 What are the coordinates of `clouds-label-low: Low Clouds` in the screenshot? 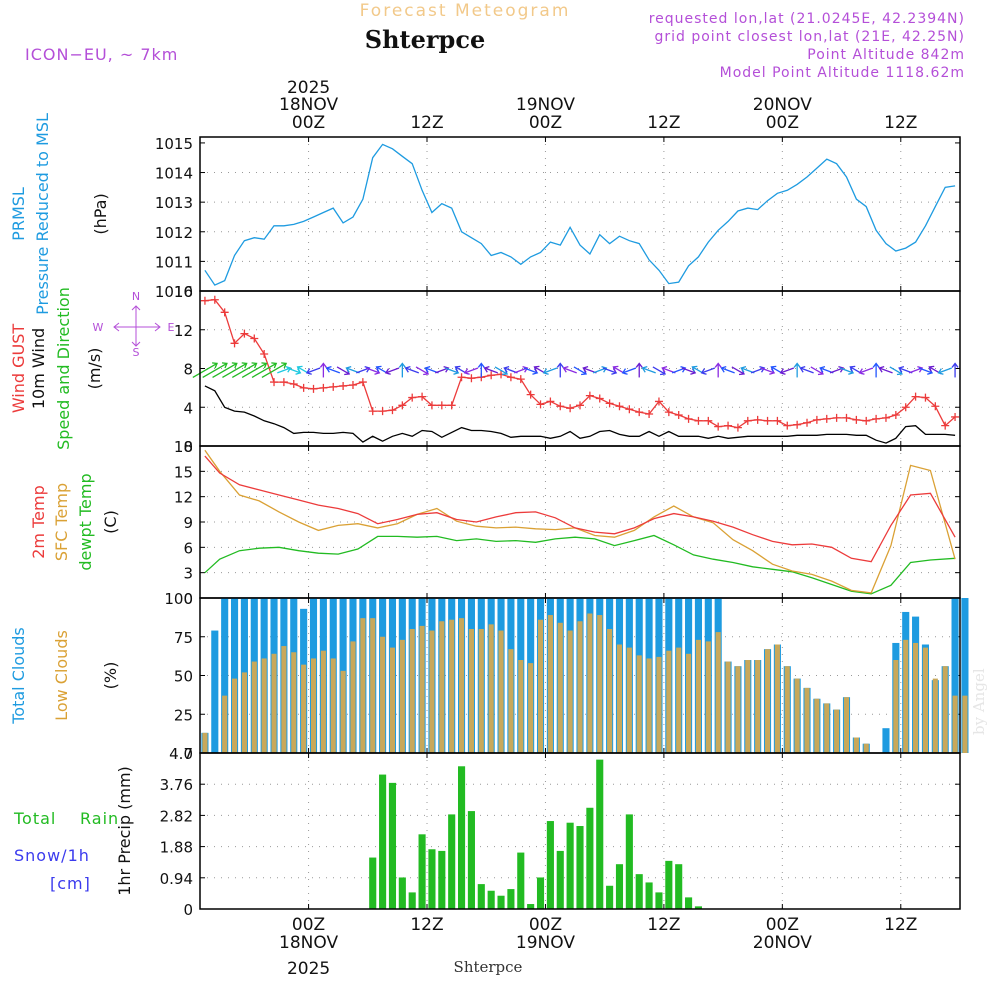 It's located at (61, 675).